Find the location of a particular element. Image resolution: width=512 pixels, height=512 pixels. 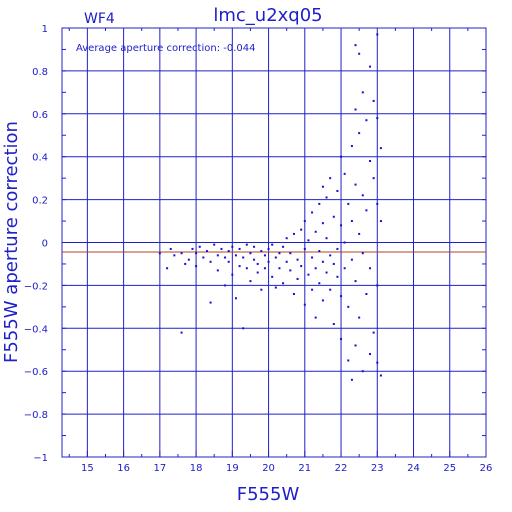

x-tick-label: 22 is located at coordinates (341, 468).